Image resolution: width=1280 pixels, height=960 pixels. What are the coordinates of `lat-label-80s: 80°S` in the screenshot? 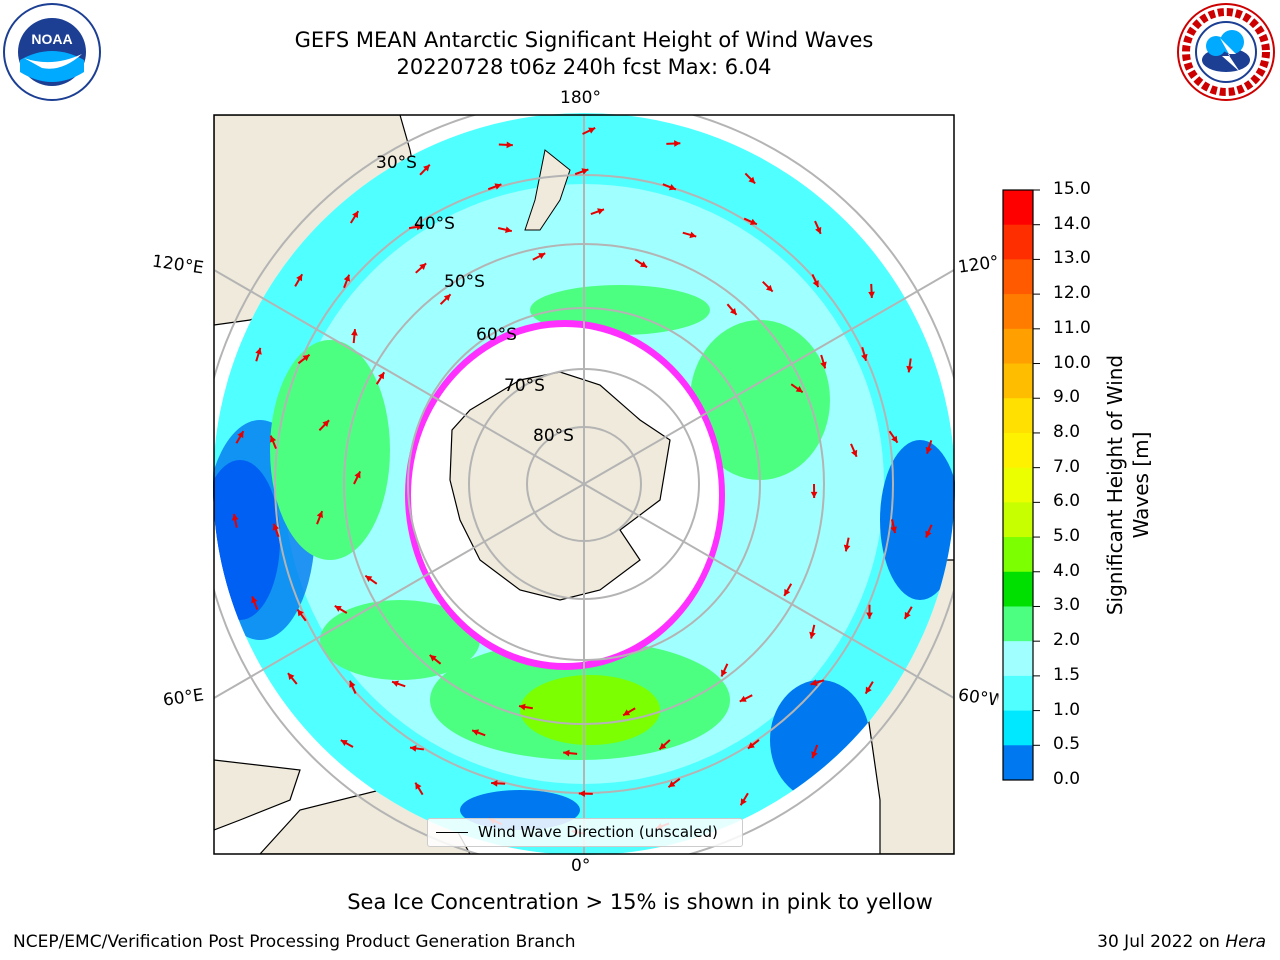 It's located at (553, 436).